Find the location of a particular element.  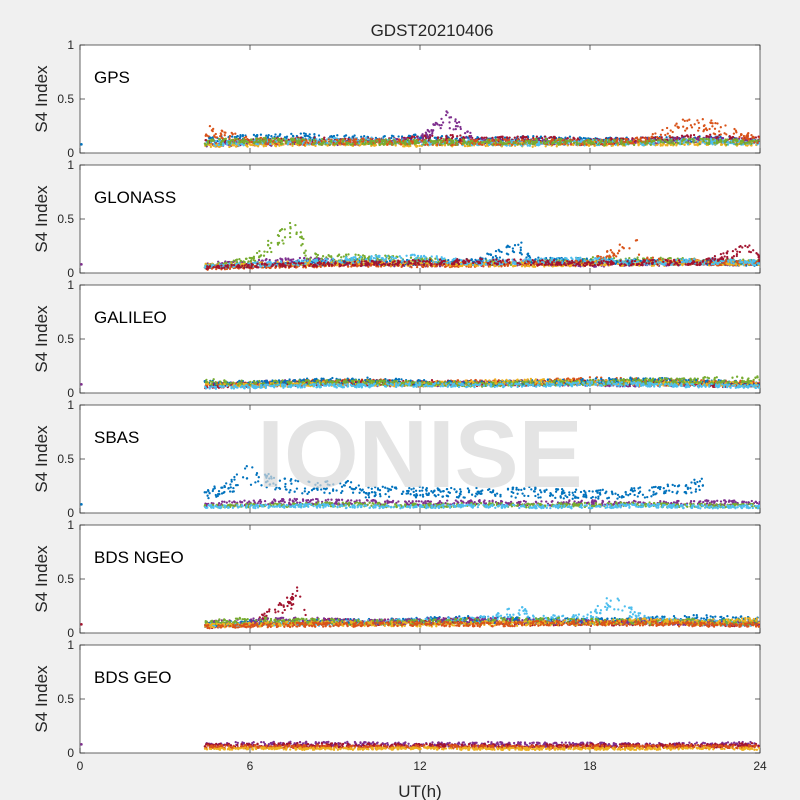

y-tick-label: 1 is located at coordinates (70, 165).